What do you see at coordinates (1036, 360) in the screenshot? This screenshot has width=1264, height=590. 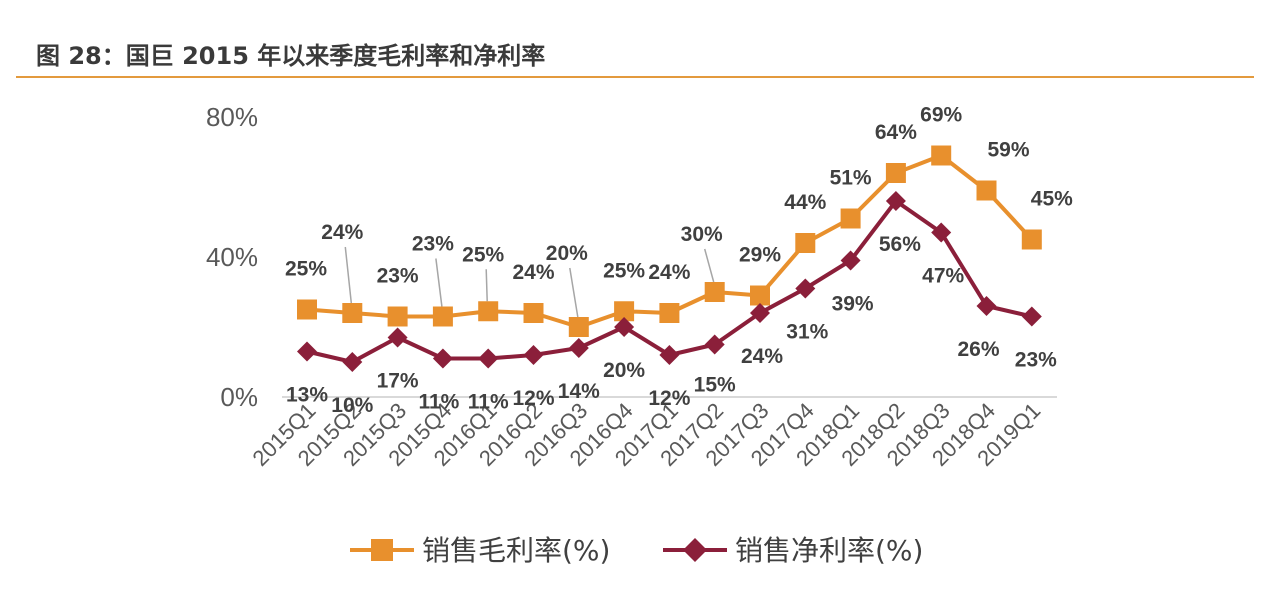 I see `net-margin-label: 23%` at bounding box center [1036, 360].